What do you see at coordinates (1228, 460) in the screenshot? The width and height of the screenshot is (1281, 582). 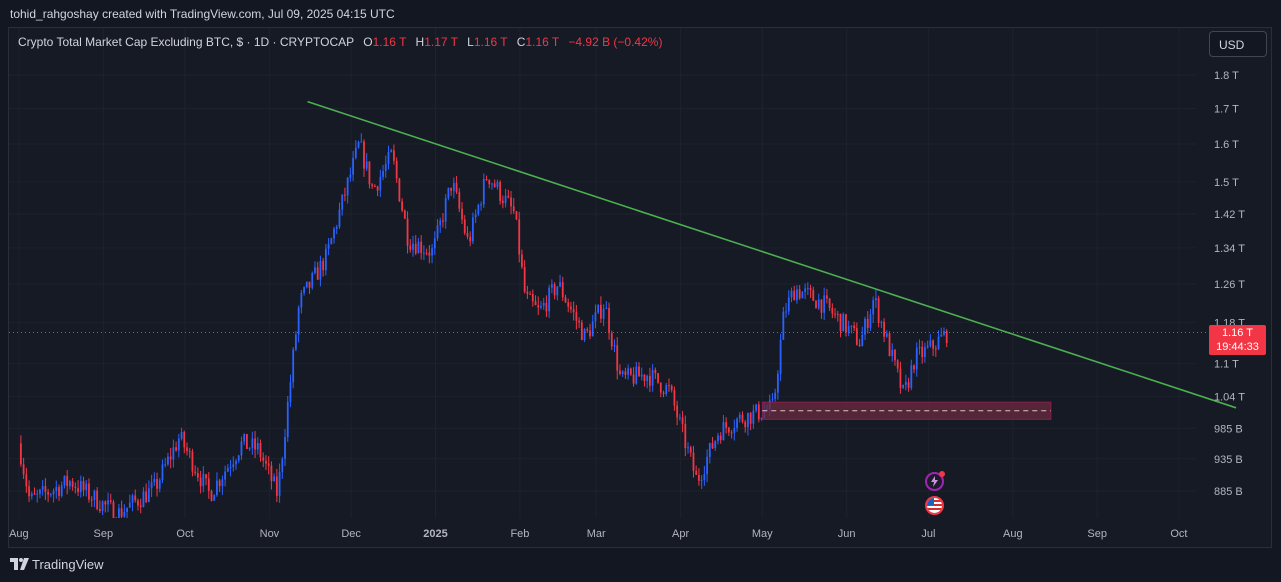 I see `price-tick-label: 935 B` at bounding box center [1228, 460].